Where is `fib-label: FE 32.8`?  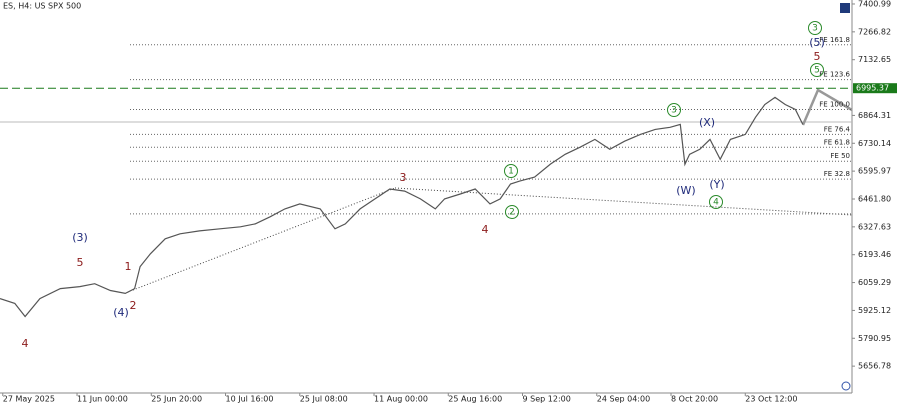
fib-label: FE 32.8 is located at coordinates (837, 174).